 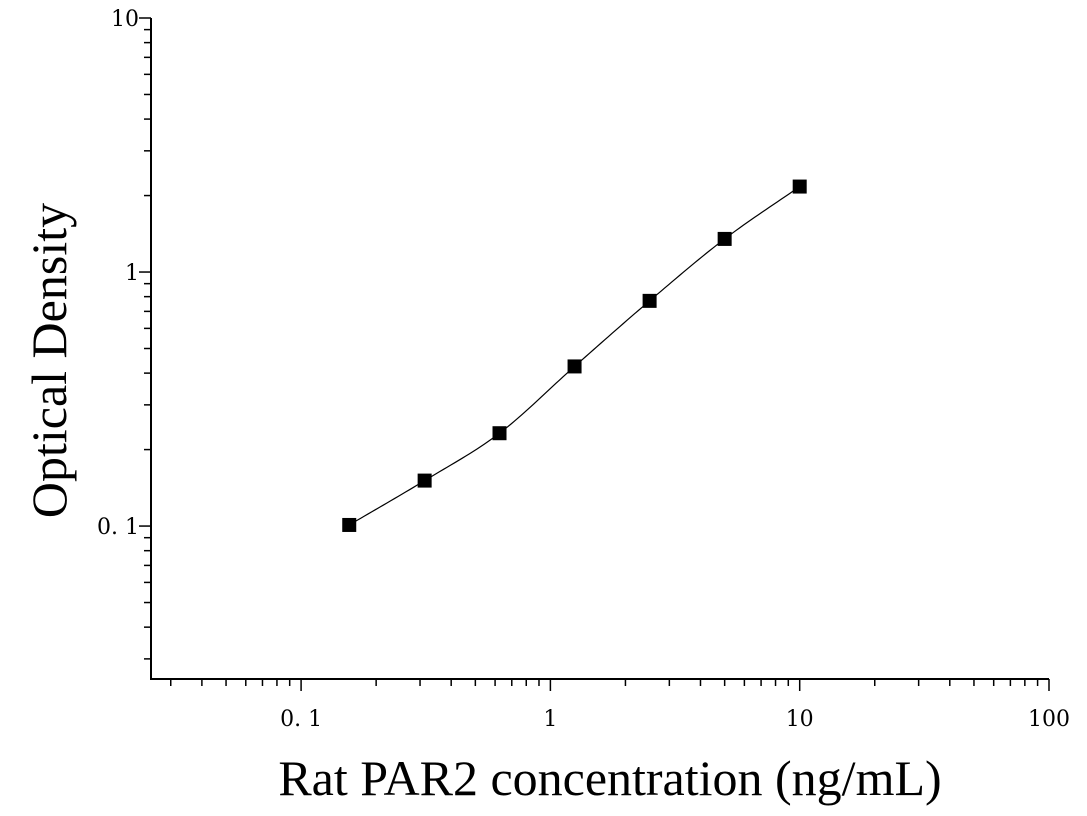 What do you see at coordinates (125, 19) in the screenshot?
I see `y-tick-label: 10` at bounding box center [125, 19].